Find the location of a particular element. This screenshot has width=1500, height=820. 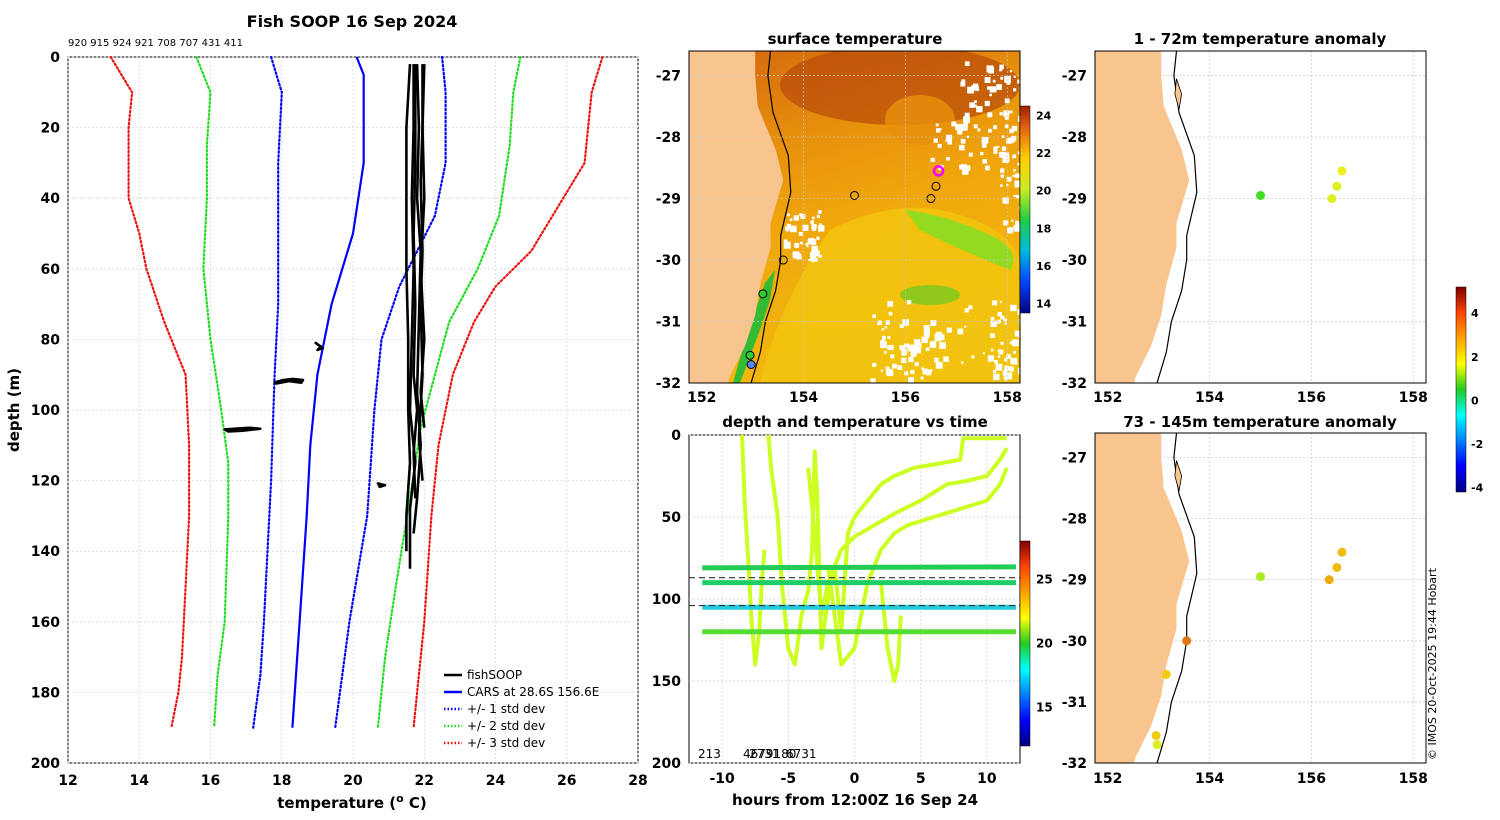

sst-xtick-158: 158 is located at coordinates (1007, 398).